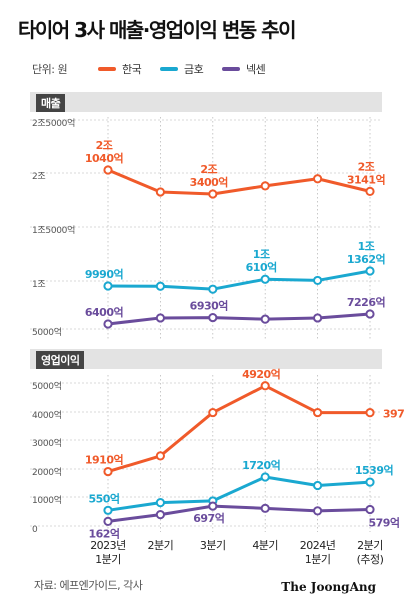  I want to click on data-label: 697억, so click(208, 518).